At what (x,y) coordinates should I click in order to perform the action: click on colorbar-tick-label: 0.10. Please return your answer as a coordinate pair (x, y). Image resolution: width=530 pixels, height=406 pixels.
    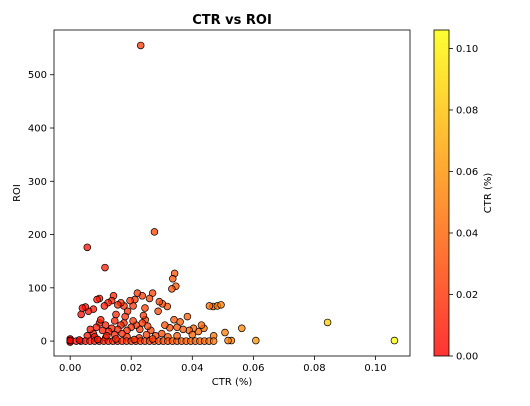
    Looking at the image, I should click on (467, 49).